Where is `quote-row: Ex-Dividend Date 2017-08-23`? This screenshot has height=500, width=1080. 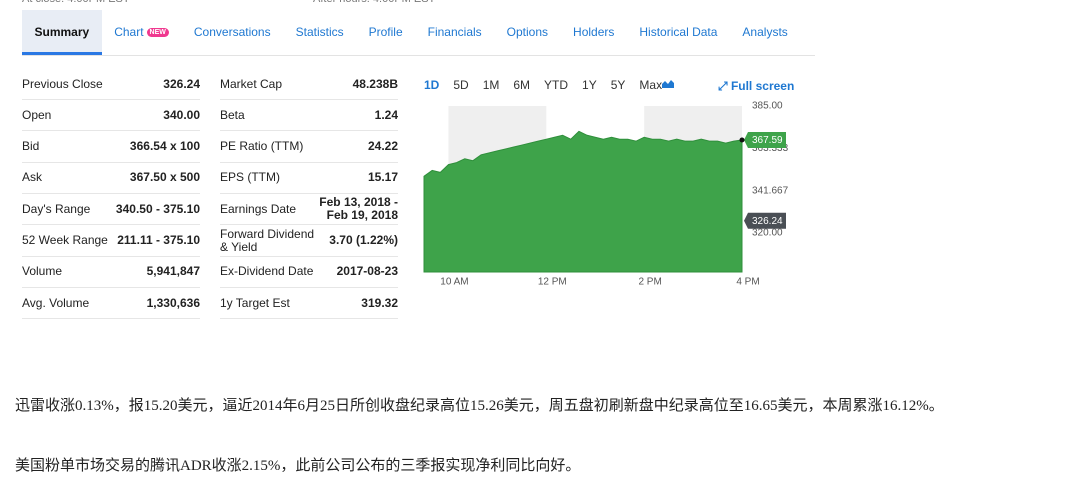 quote-row: Ex-Dividend Date 2017-08-23 is located at coordinates (309, 272).